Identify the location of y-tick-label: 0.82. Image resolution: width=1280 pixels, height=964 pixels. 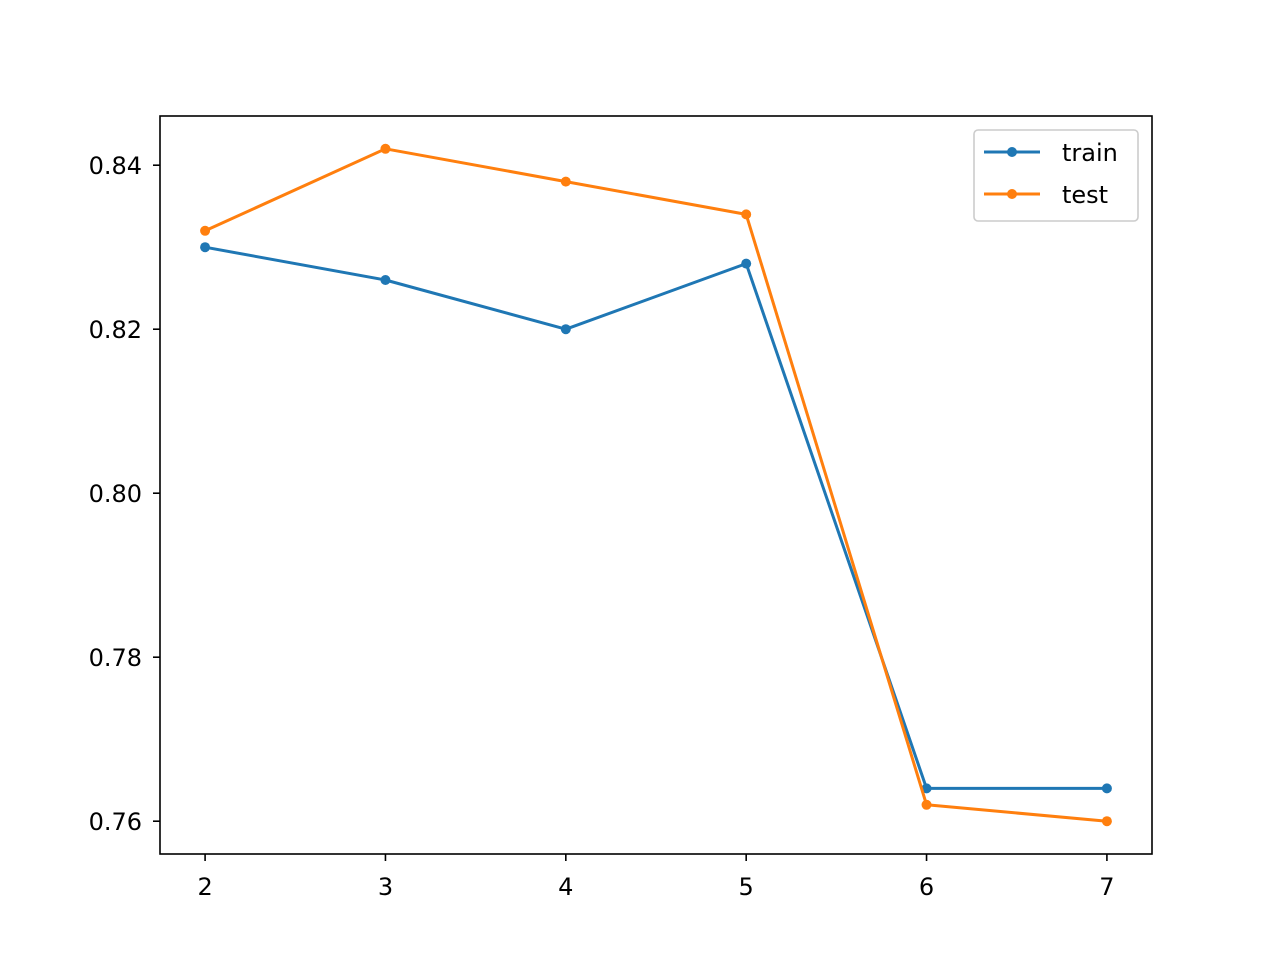
(115, 330).